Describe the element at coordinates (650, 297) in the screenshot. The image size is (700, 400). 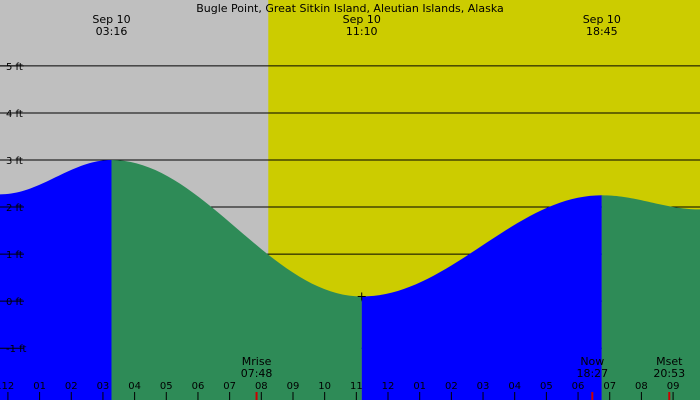
I see `falling-tide-area` at that location.